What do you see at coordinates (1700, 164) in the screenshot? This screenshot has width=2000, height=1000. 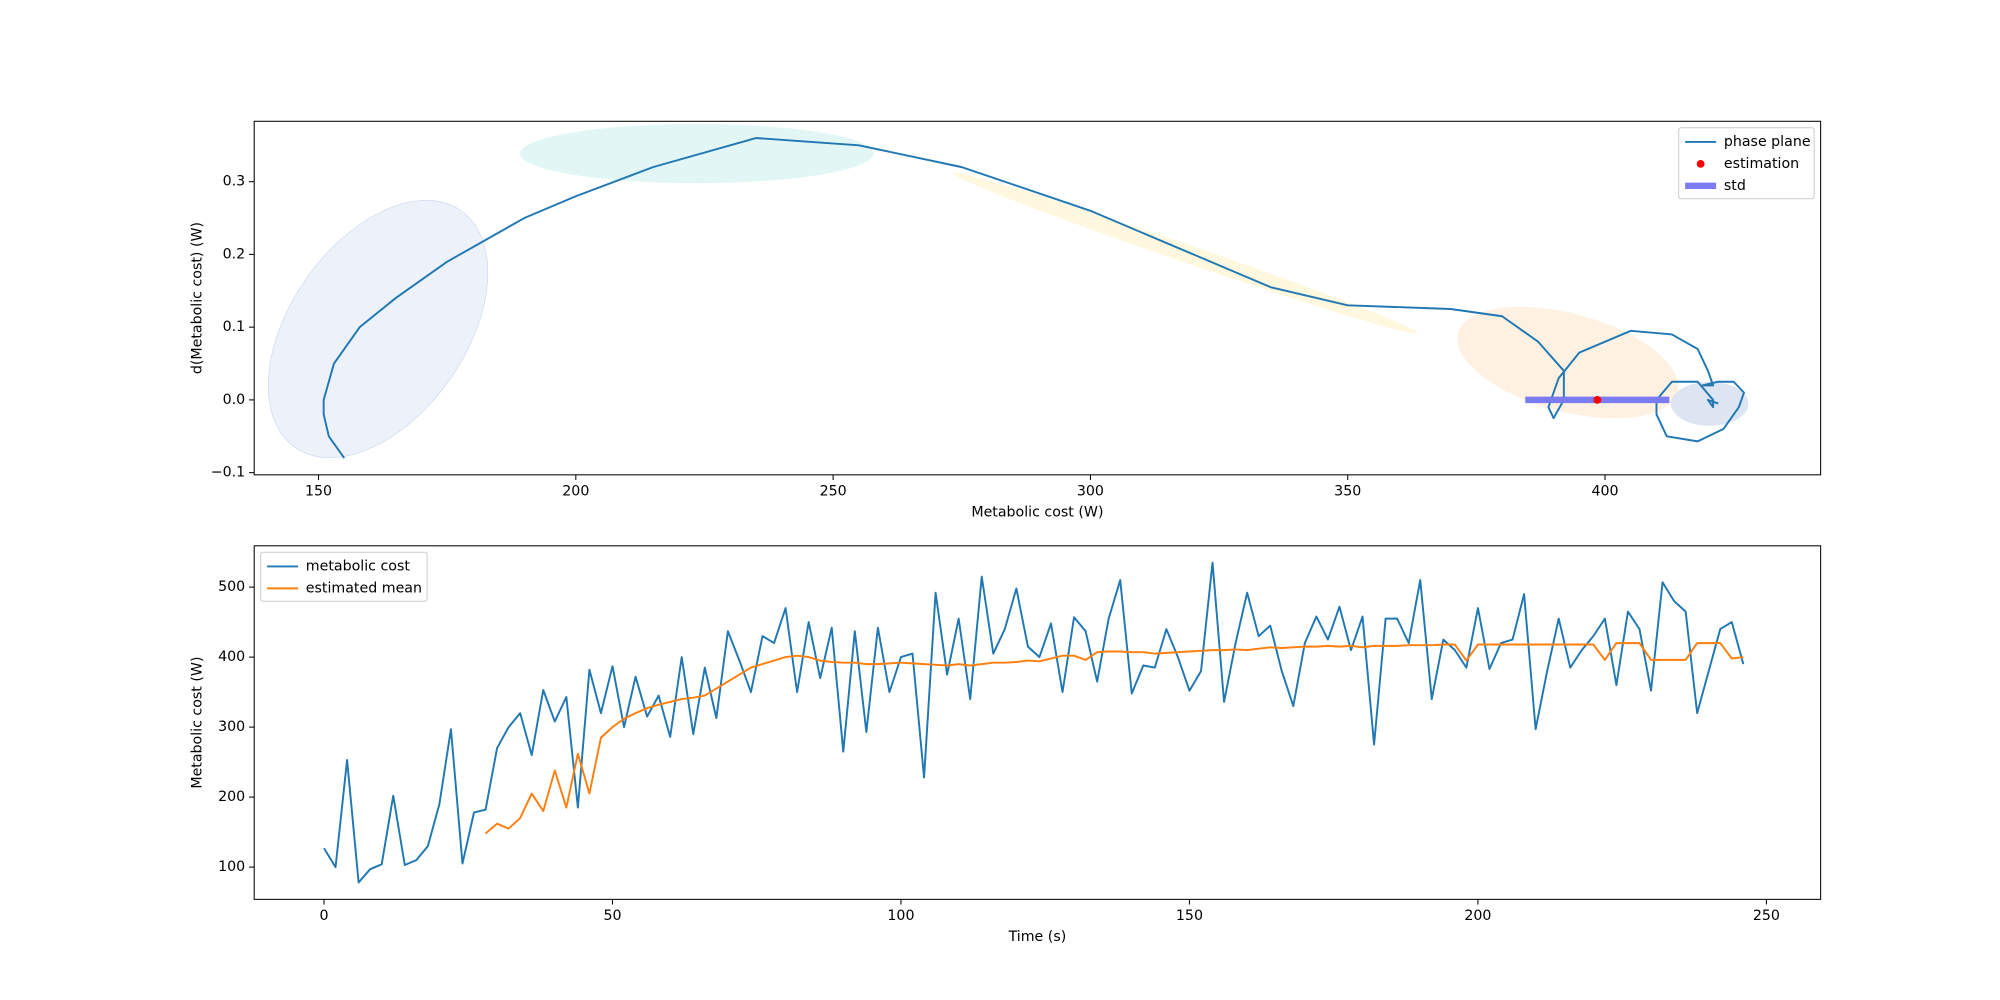 I see `legend-swatch` at bounding box center [1700, 164].